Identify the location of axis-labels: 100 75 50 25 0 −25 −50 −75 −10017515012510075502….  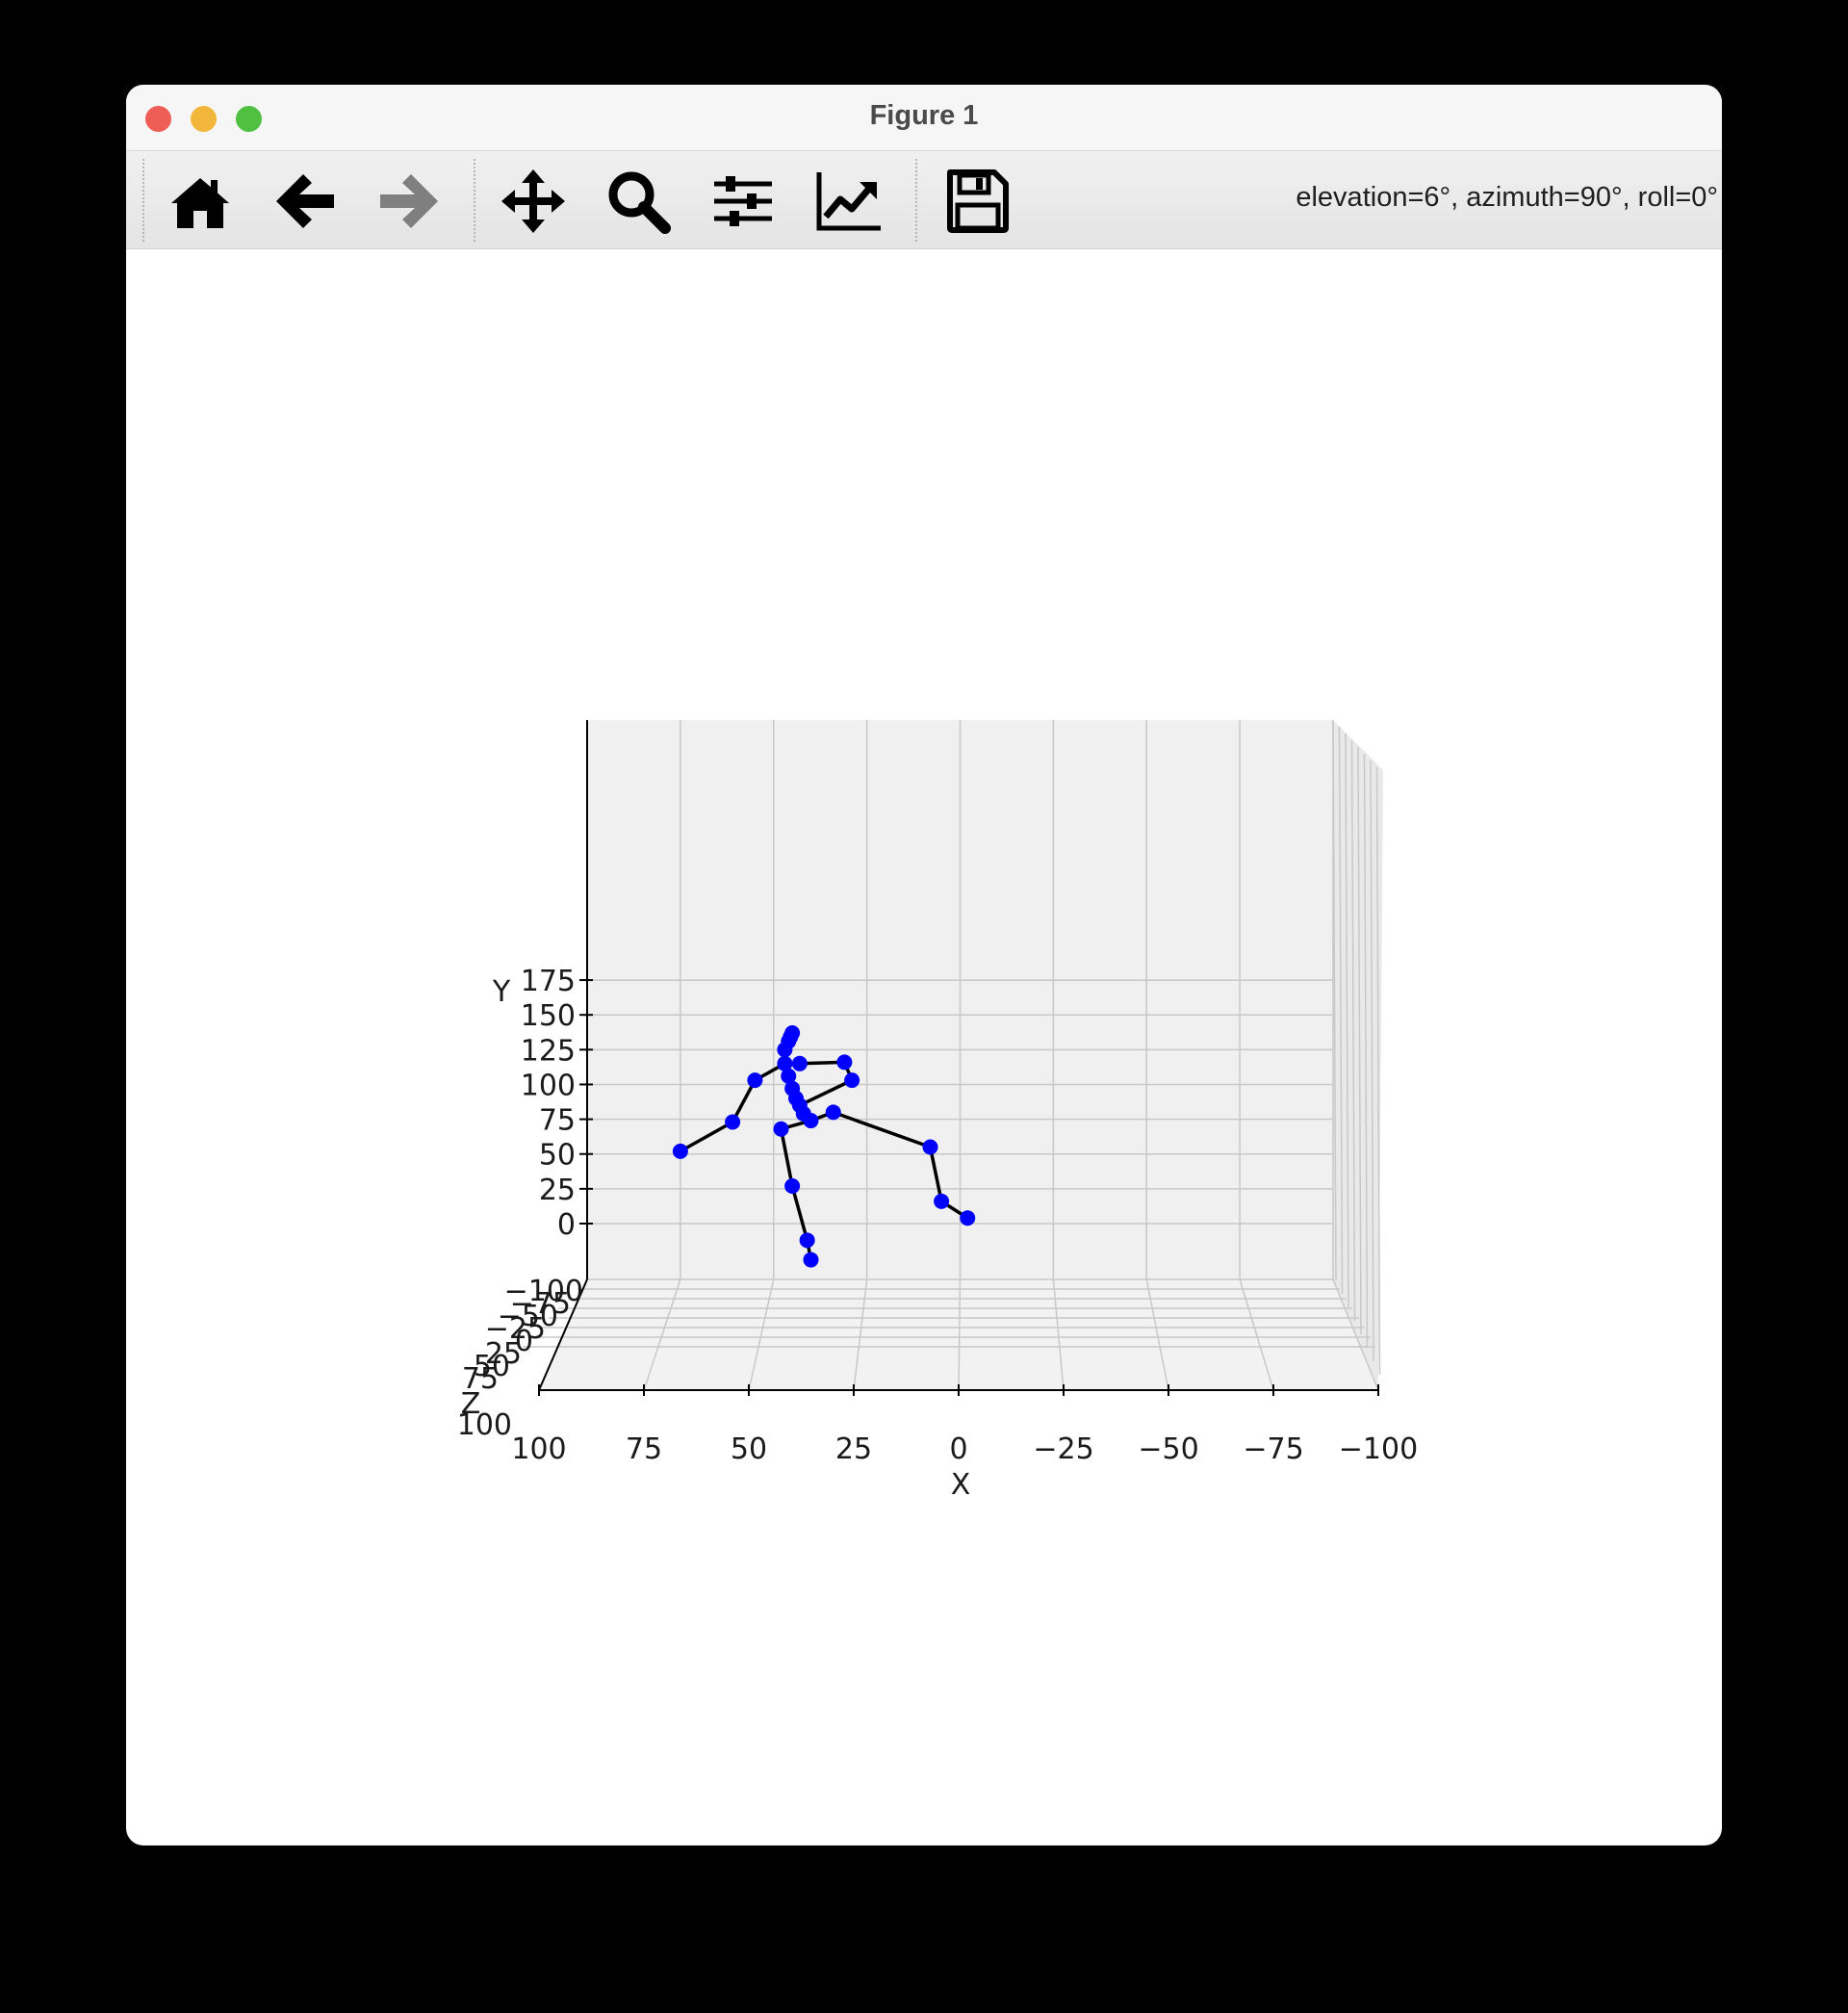
(937, 1233).